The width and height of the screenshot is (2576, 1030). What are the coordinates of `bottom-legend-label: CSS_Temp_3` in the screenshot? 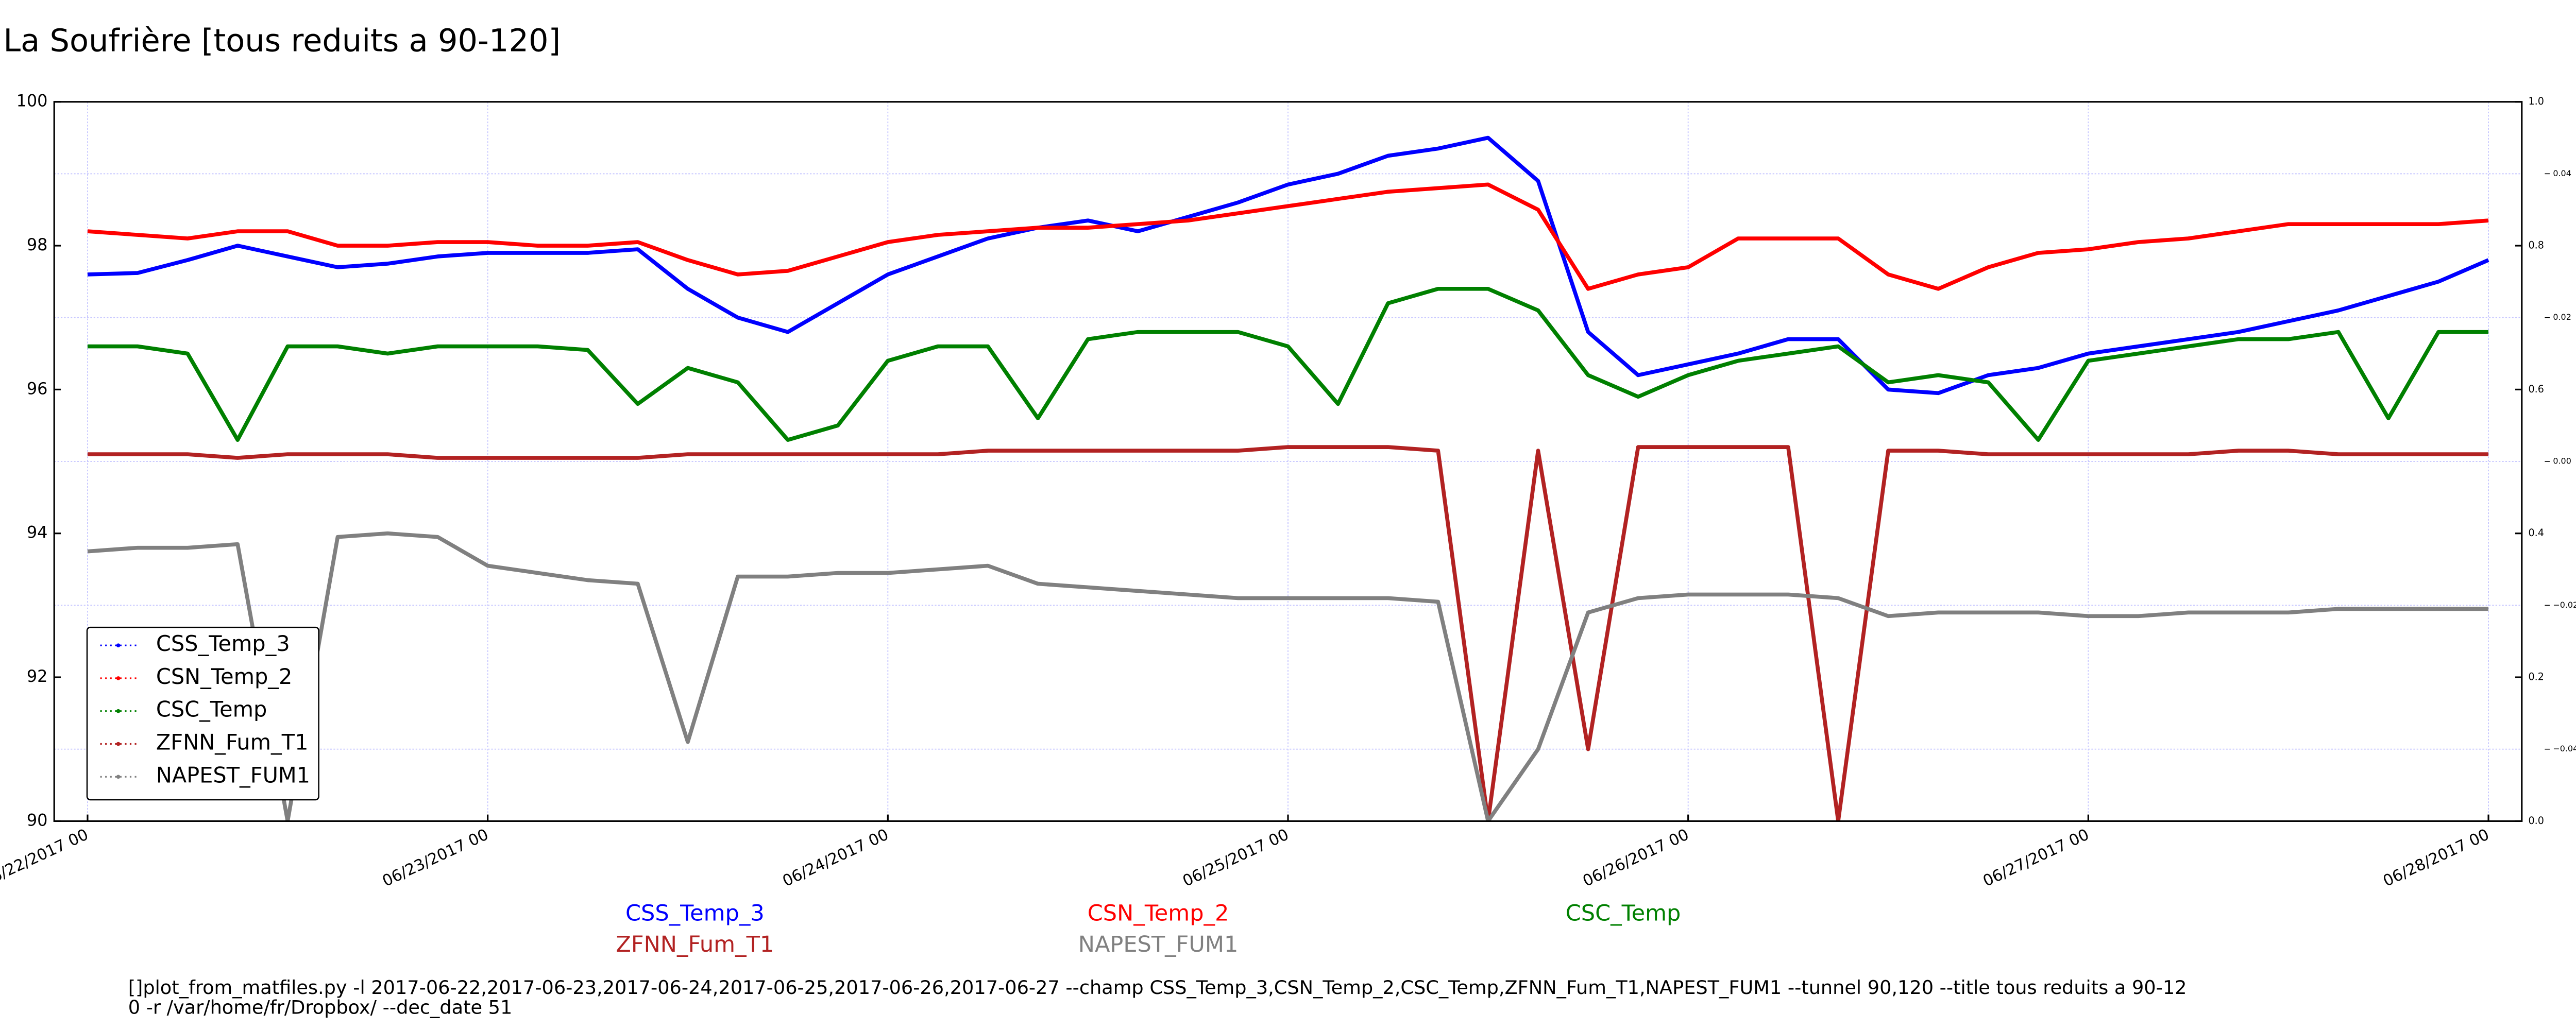 It's located at (695, 913).